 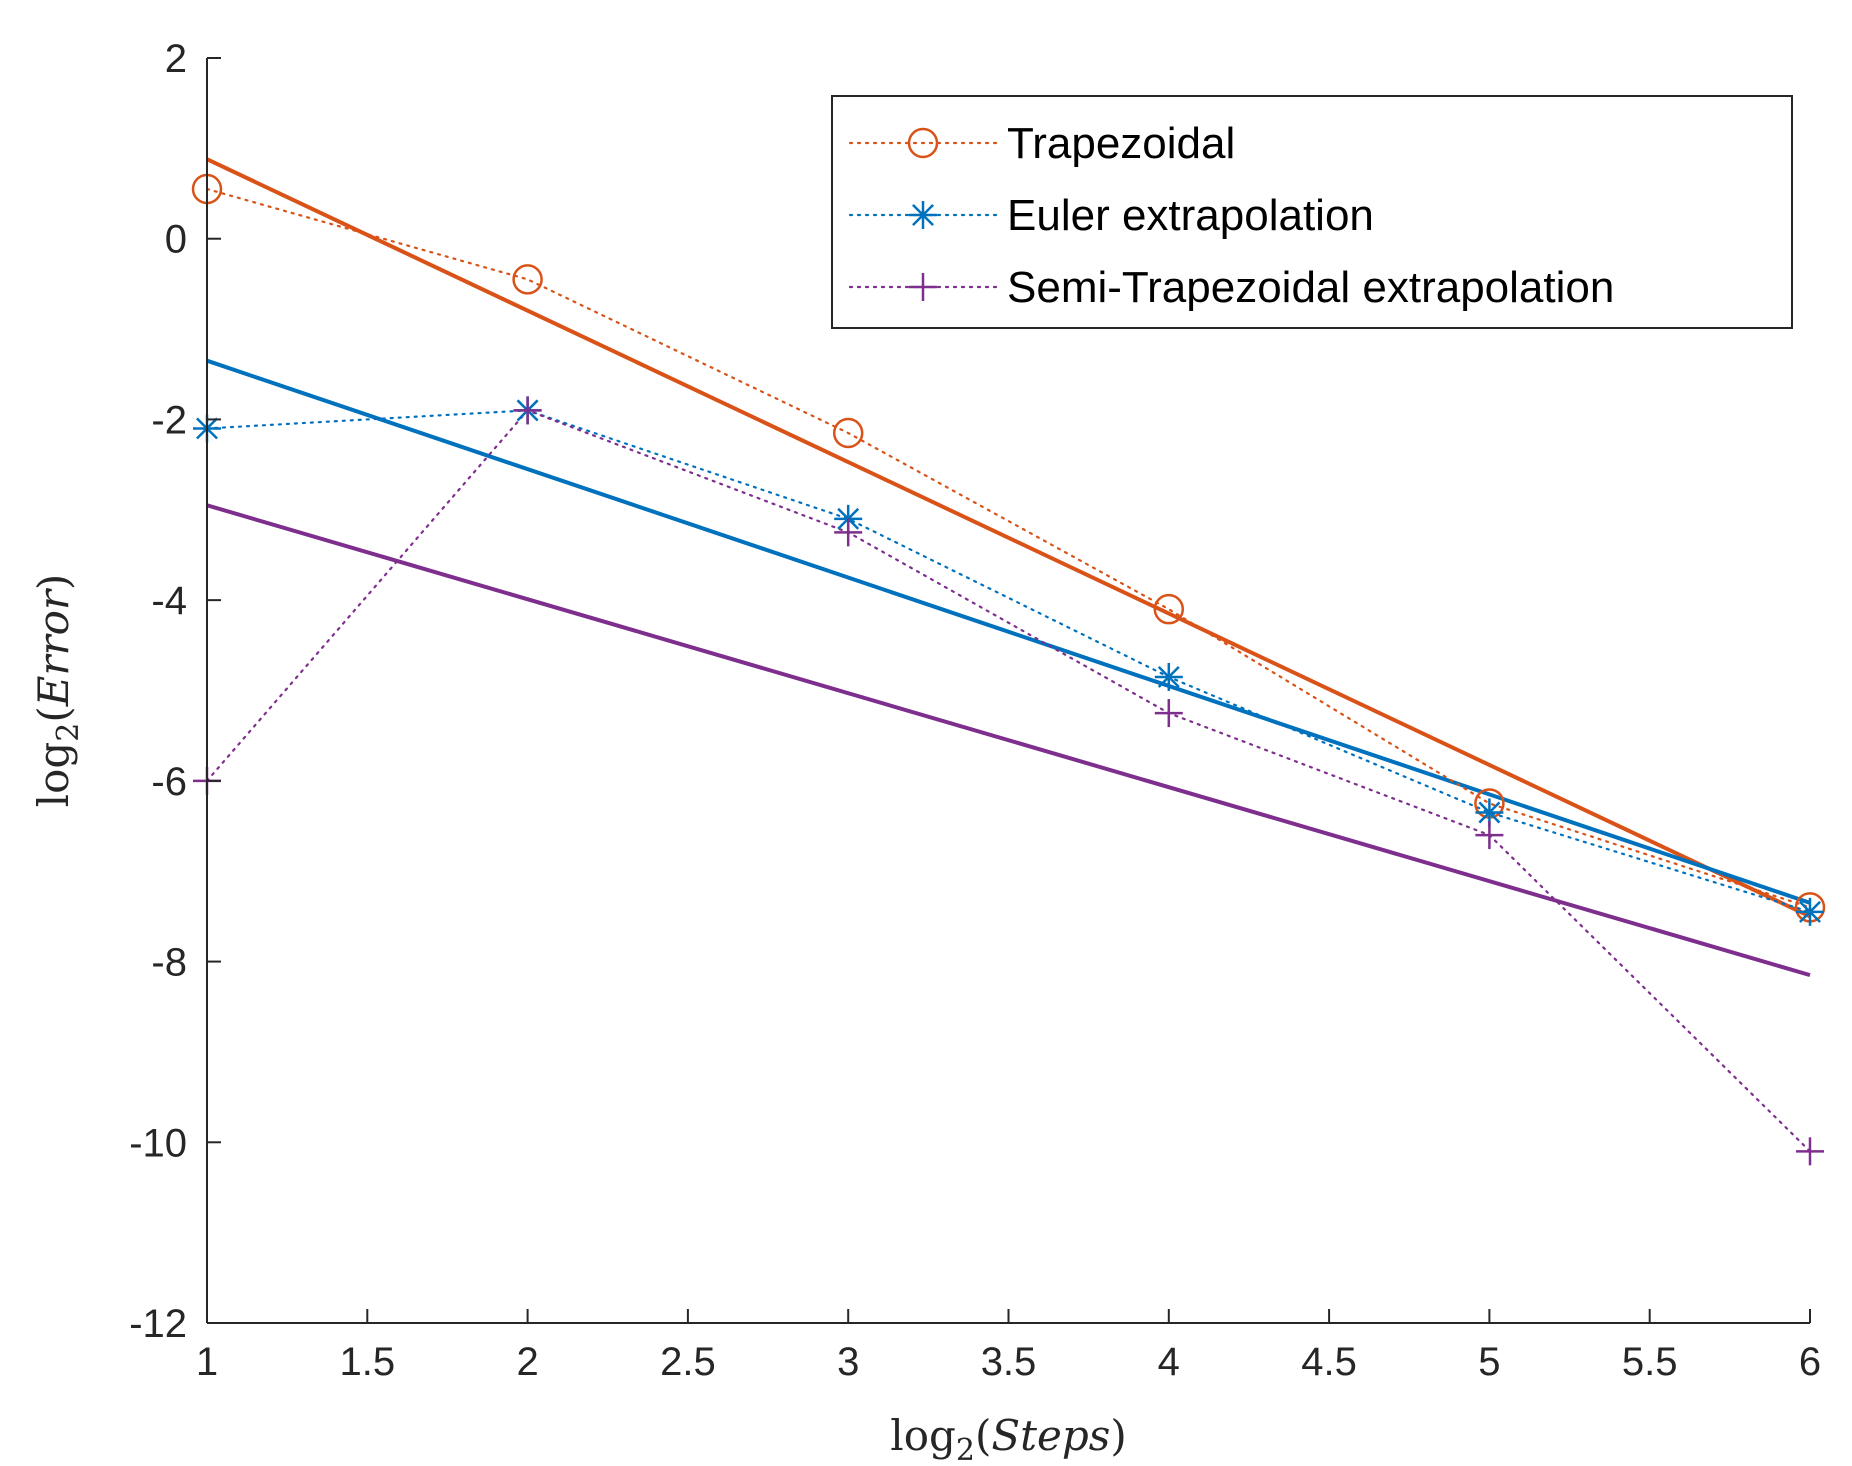 I want to click on legend-item-0: Trapezoidal, so click(x=1041, y=143).